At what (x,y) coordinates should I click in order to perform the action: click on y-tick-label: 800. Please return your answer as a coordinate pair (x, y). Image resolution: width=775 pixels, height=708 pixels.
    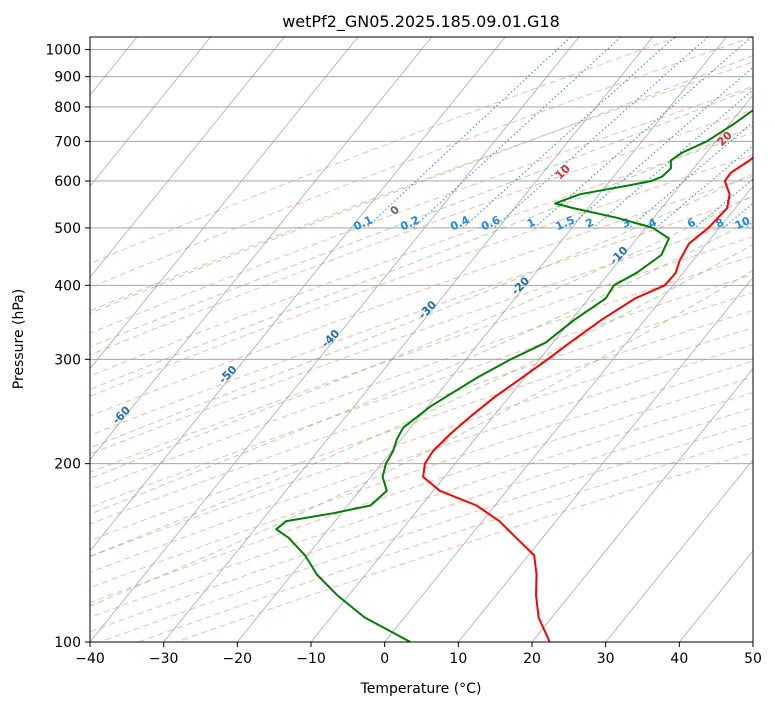
    Looking at the image, I should click on (67, 108).